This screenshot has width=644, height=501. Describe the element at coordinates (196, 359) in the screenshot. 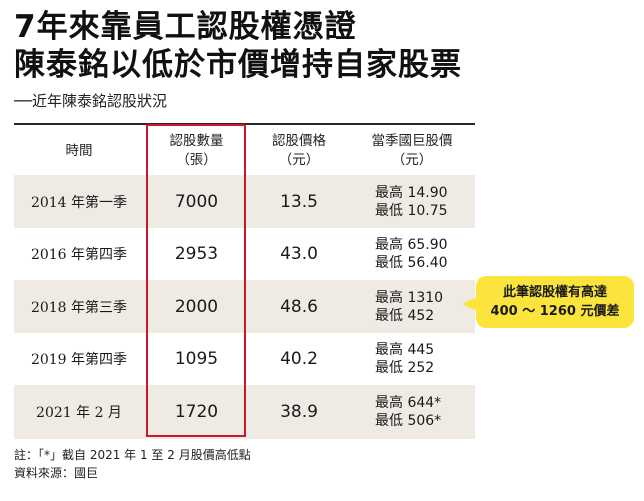

I see `row-shares: 1095` at that location.